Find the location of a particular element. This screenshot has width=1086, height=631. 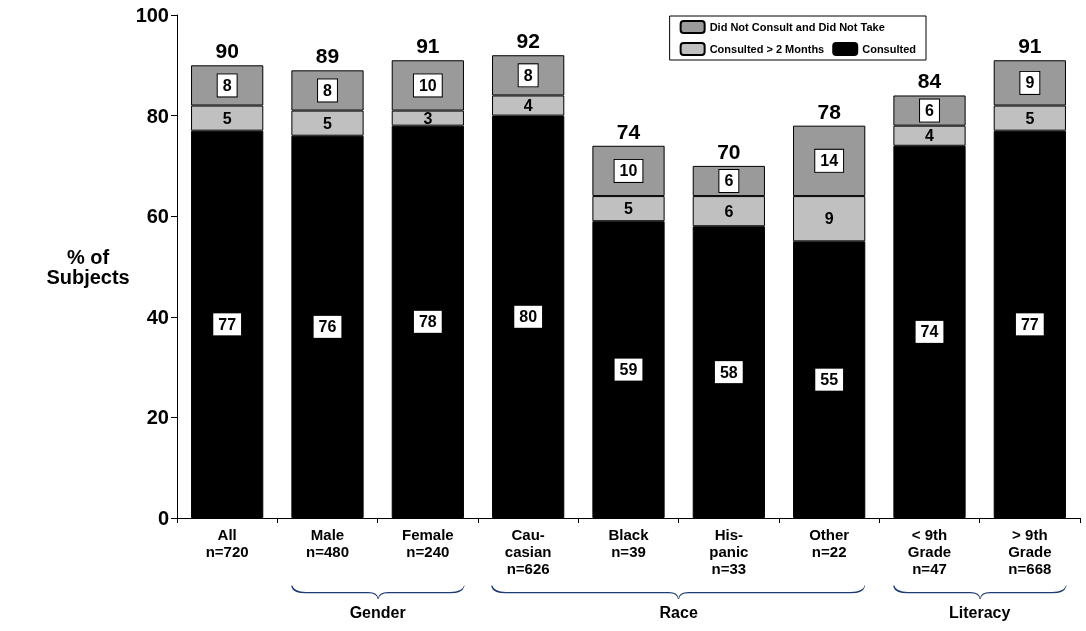

y-tick-label: 40 is located at coordinates (157, 316).